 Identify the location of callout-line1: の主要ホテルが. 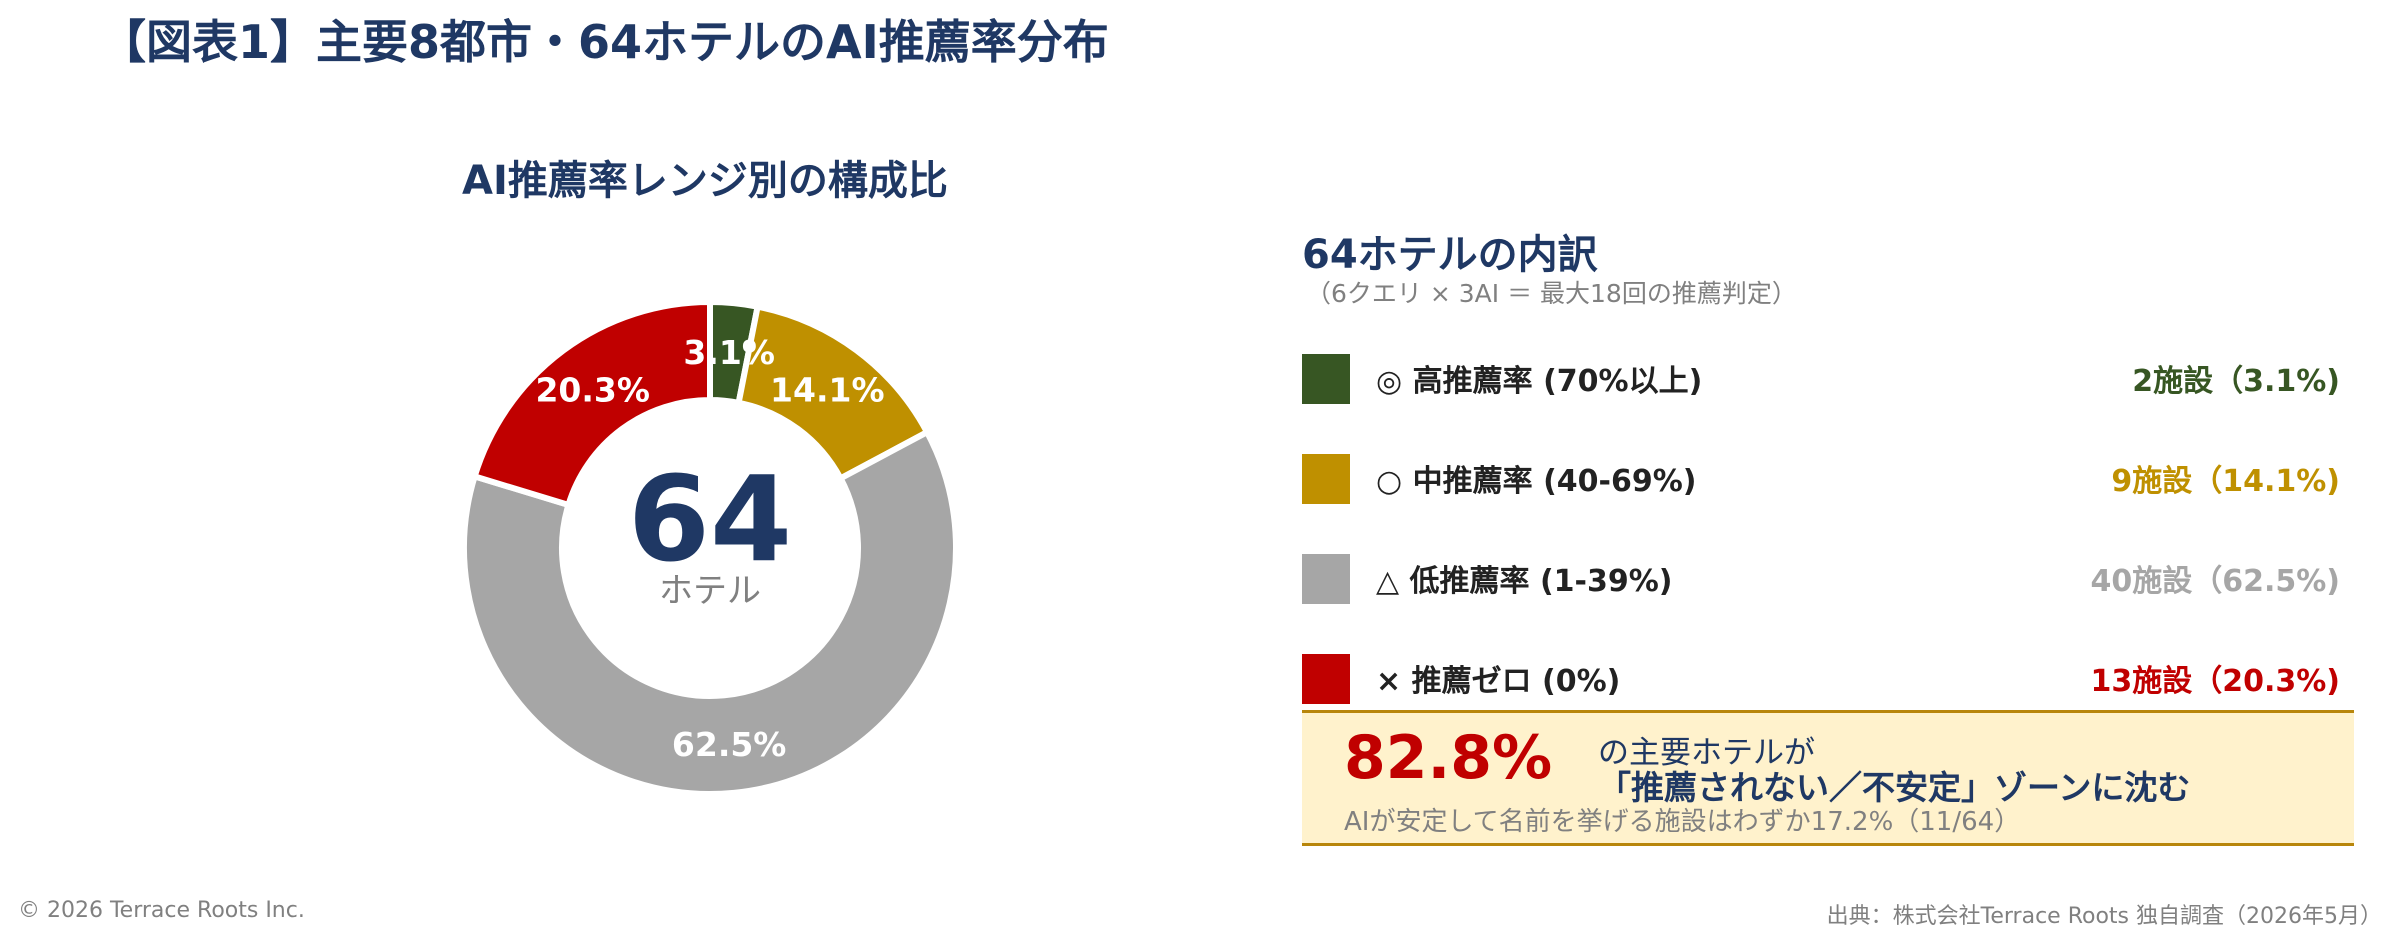
(1706, 753).